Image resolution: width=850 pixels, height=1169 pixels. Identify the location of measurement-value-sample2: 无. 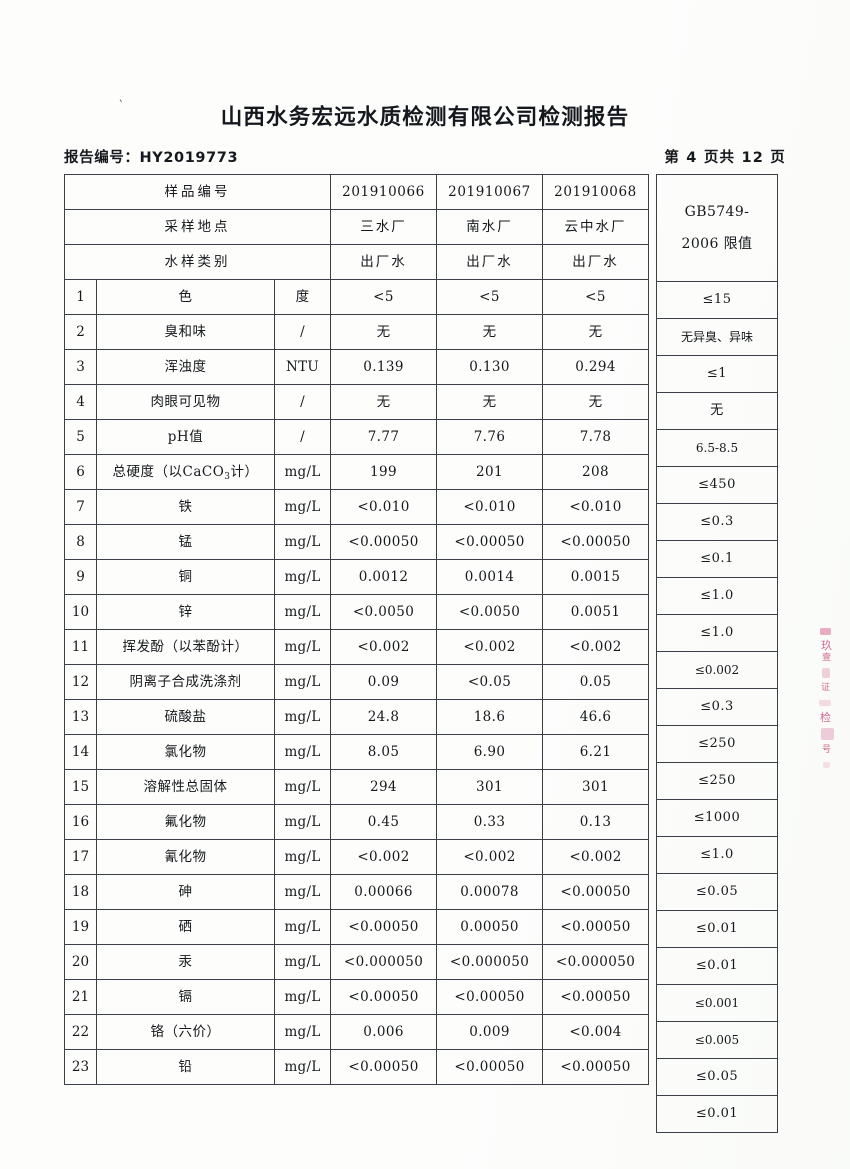
(490, 402).